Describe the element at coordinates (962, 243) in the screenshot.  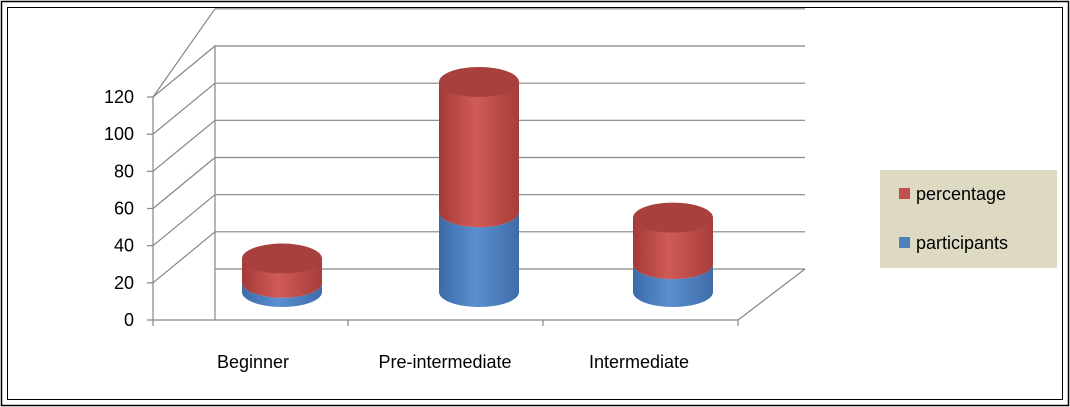
I see `legend-label-participants: participants` at that location.